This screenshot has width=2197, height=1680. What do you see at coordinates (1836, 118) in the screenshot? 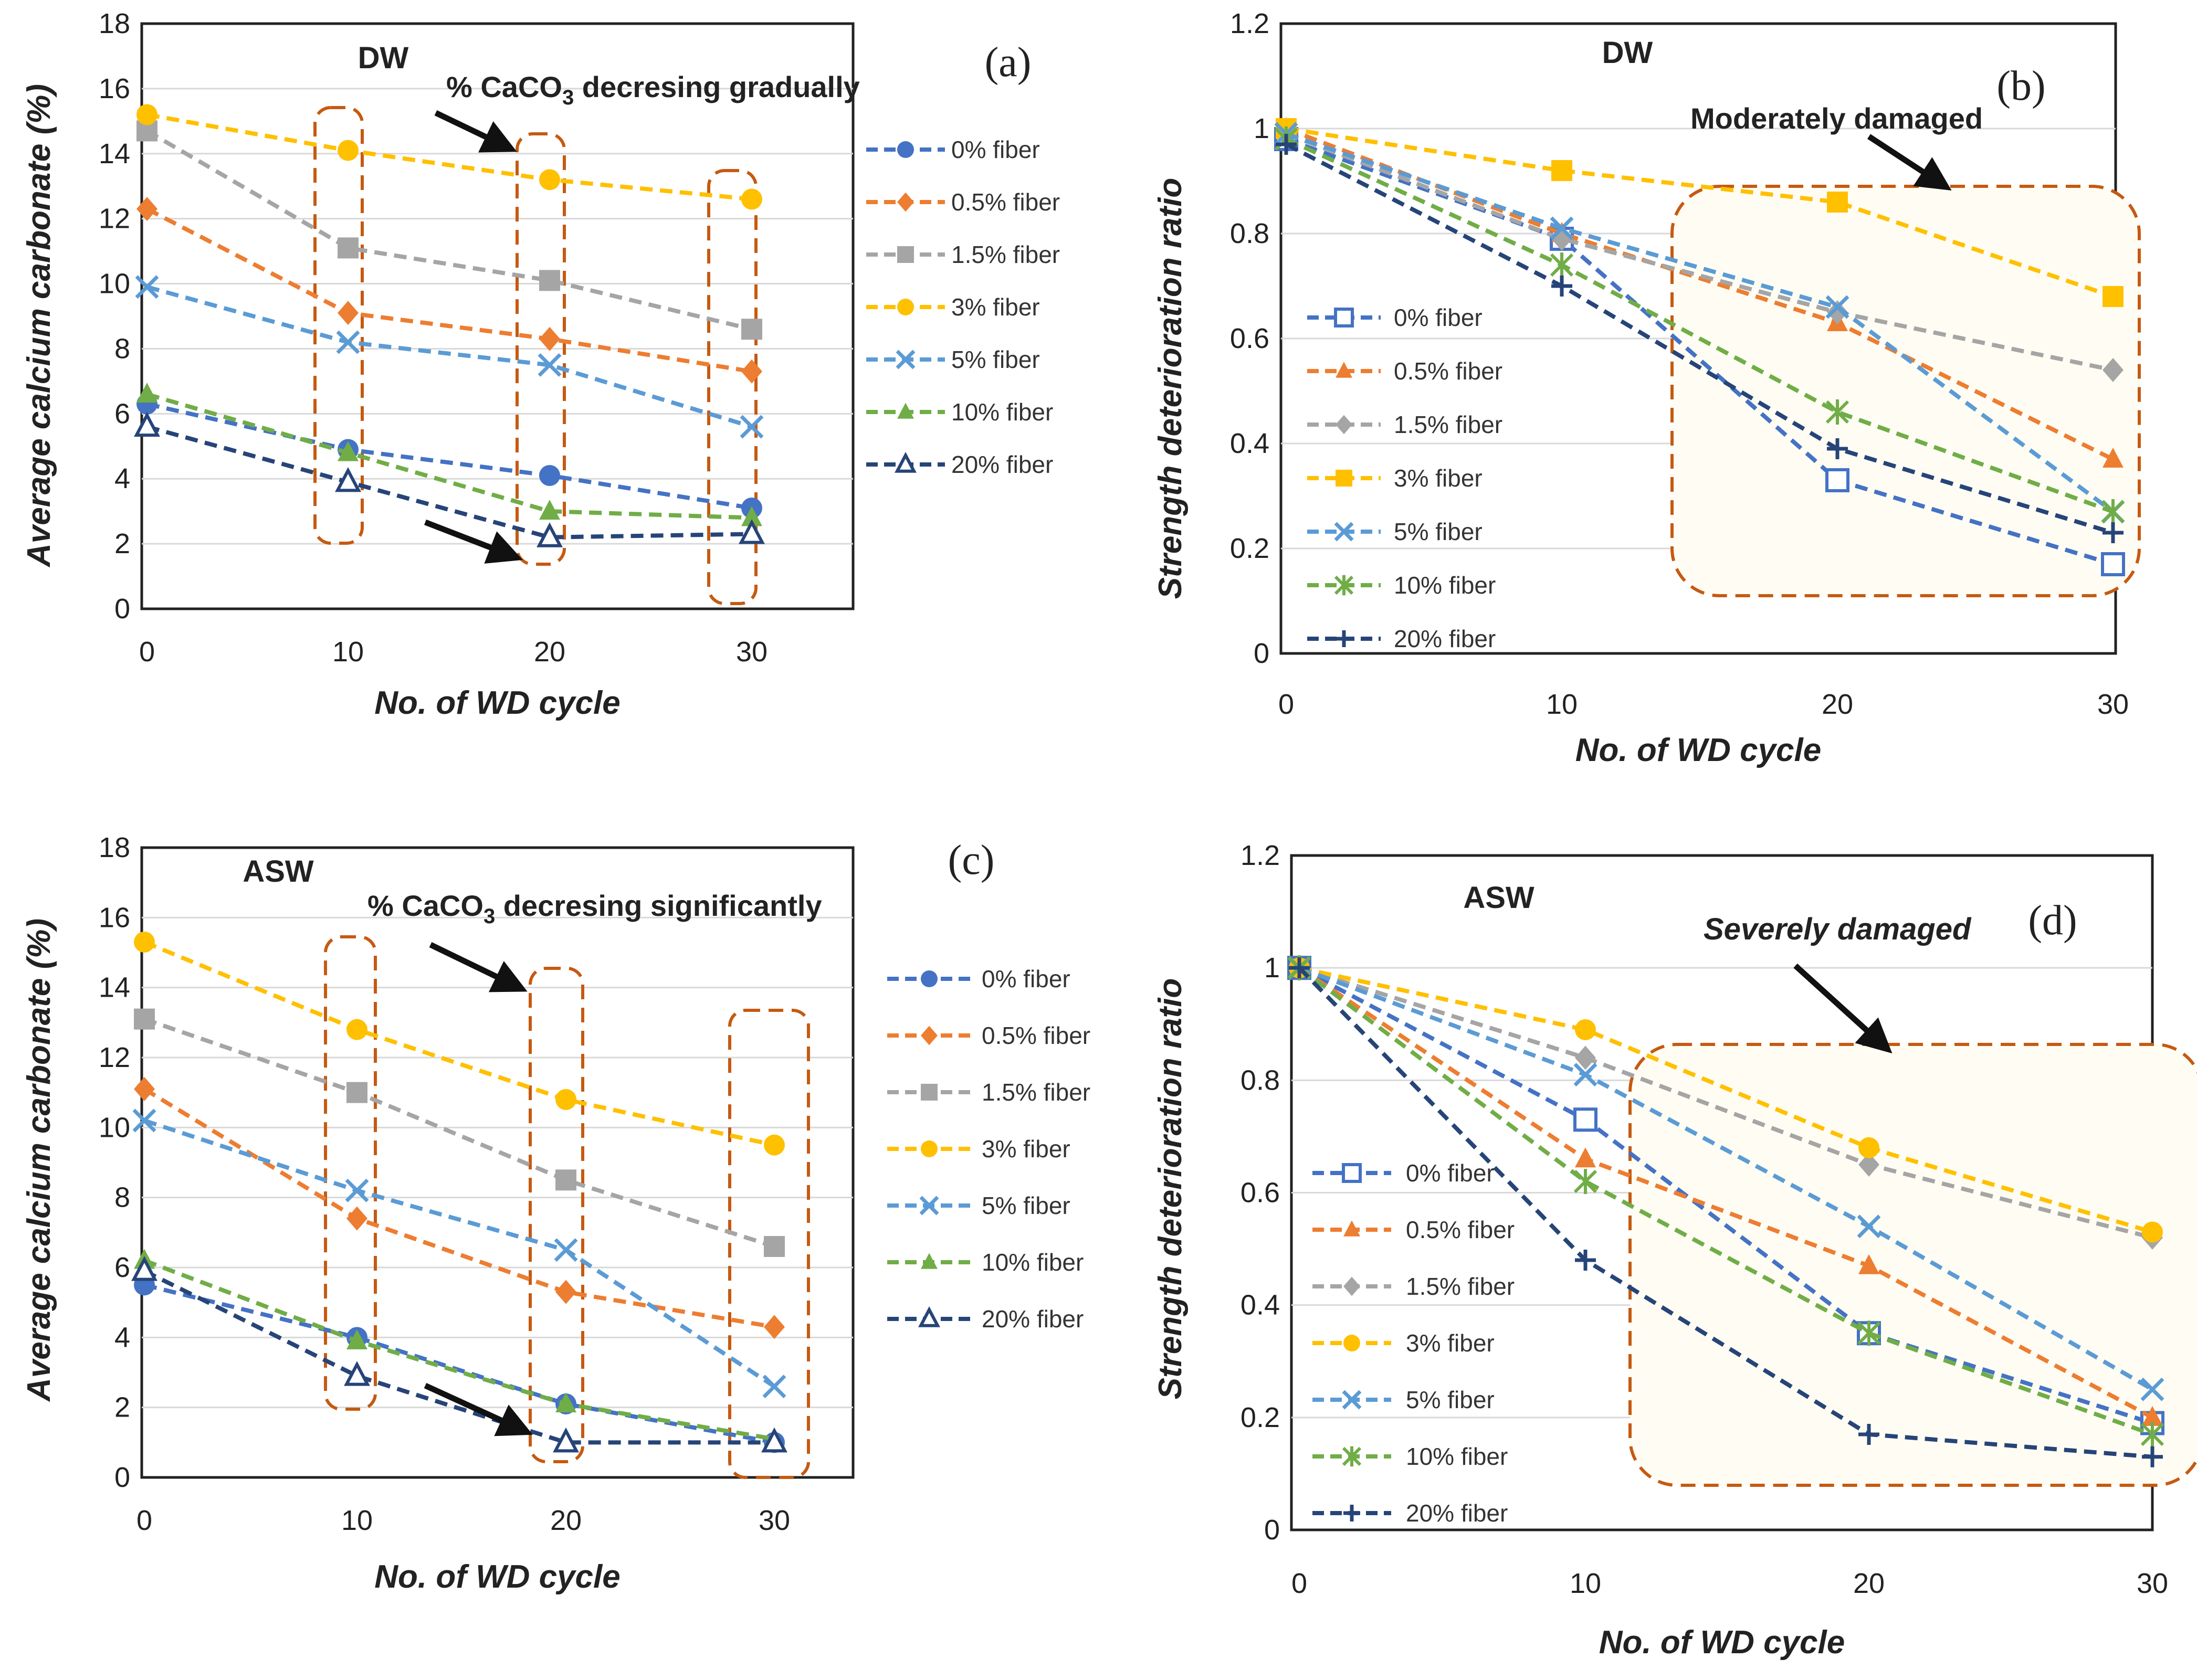
I see `annotation-text: Moderately damaged` at bounding box center [1836, 118].